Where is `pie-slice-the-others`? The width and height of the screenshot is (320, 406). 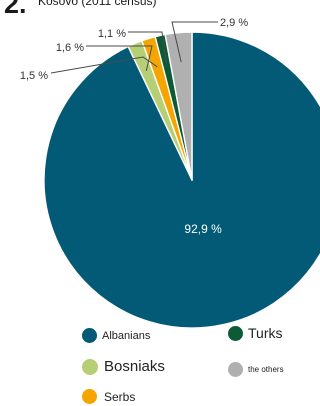
pie-slice-the-others is located at coordinates (178, 106).